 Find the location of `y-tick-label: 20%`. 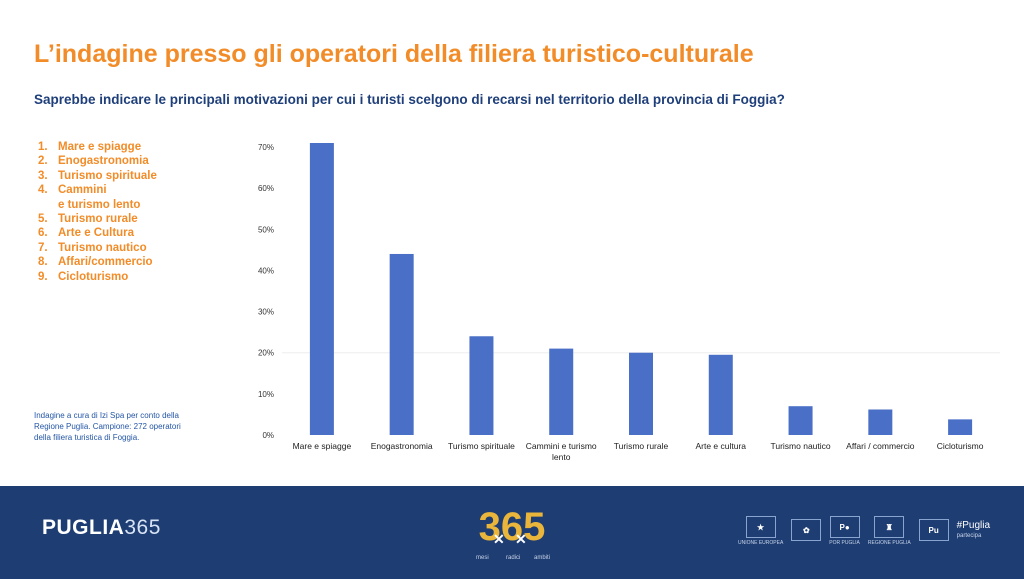

y-tick-label: 20% is located at coordinates (266, 353).